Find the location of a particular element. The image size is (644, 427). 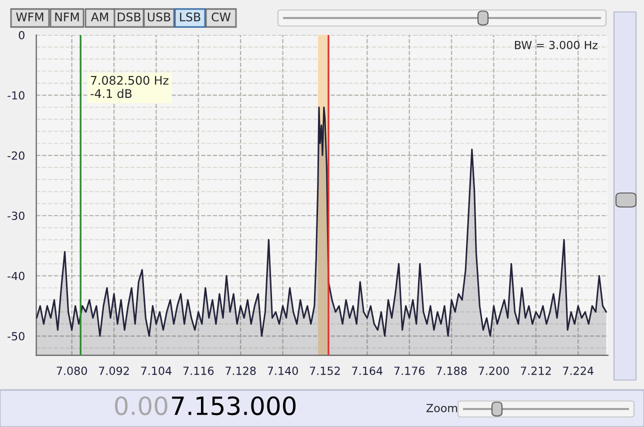

text: NFM is located at coordinates (67, 17).